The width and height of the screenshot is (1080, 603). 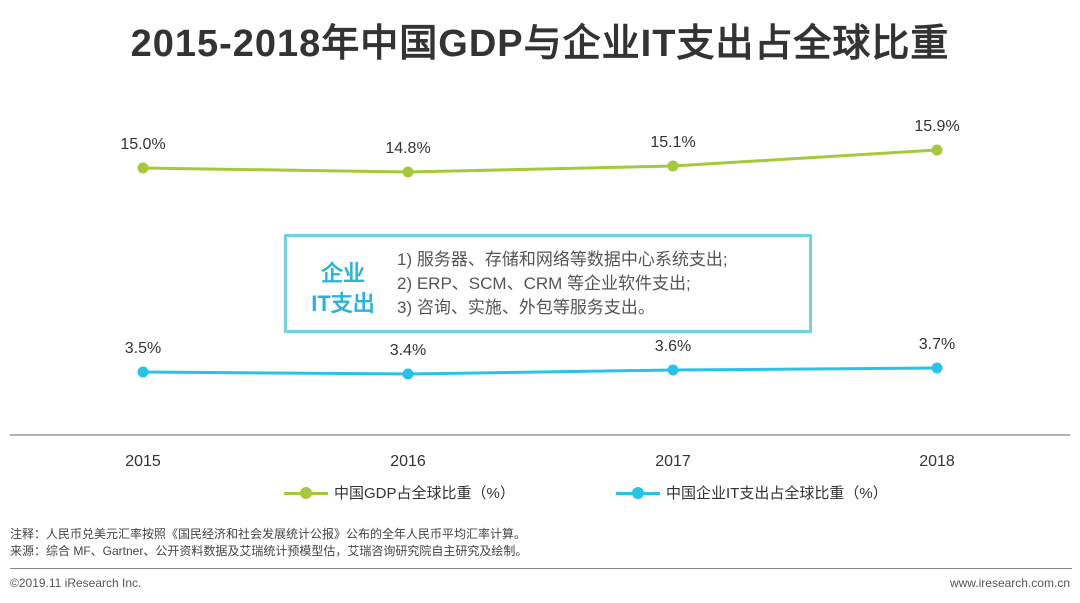 I want to click on gdp-data-label: 15.1%, so click(x=672, y=142).